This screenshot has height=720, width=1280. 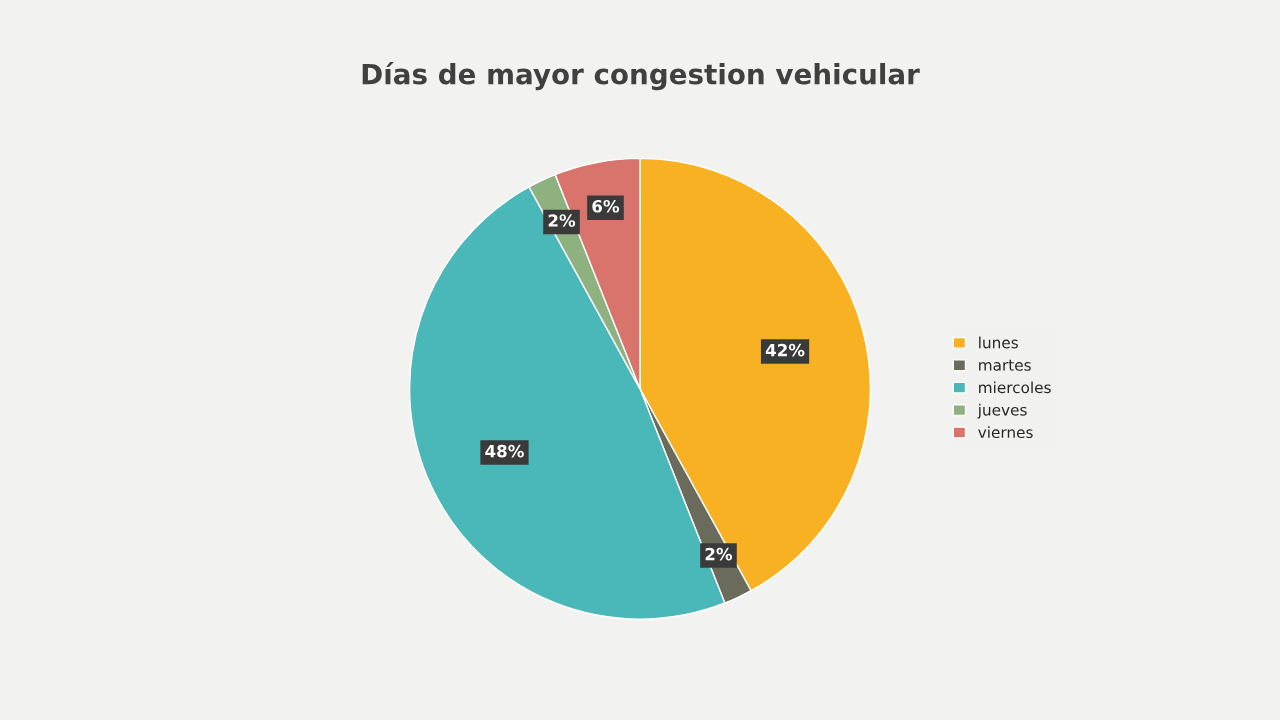 I want to click on legend-label: jueves, so click(x=1002, y=411).